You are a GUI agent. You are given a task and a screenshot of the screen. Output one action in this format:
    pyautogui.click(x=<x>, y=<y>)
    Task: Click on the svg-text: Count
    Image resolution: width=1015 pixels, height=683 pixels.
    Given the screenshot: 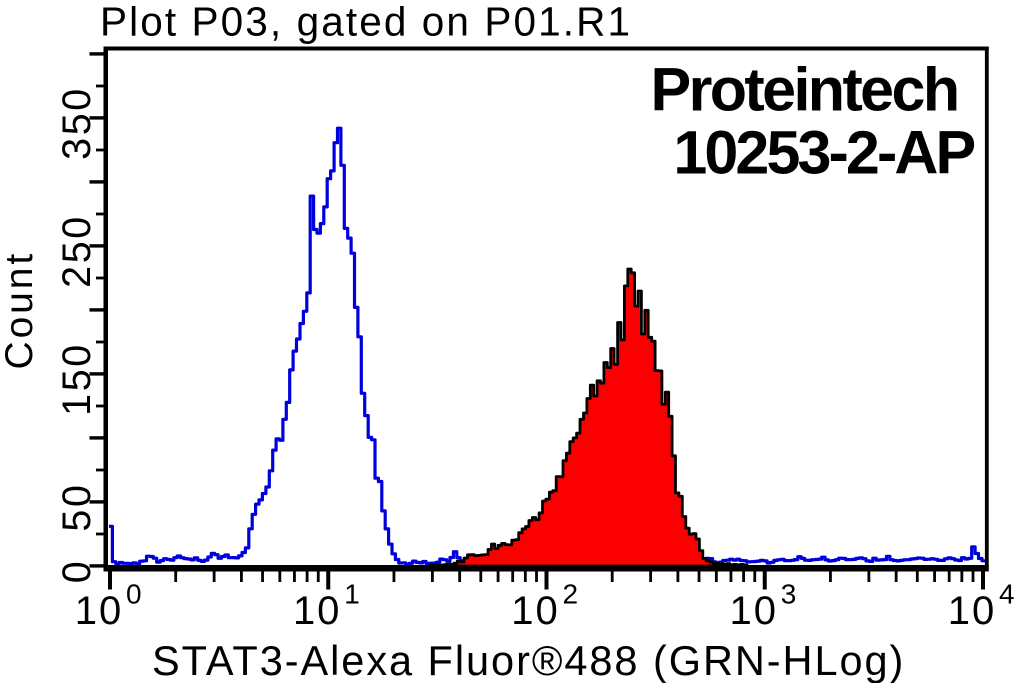 What is the action you would take?
    pyautogui.click(x=20, y=310)
    